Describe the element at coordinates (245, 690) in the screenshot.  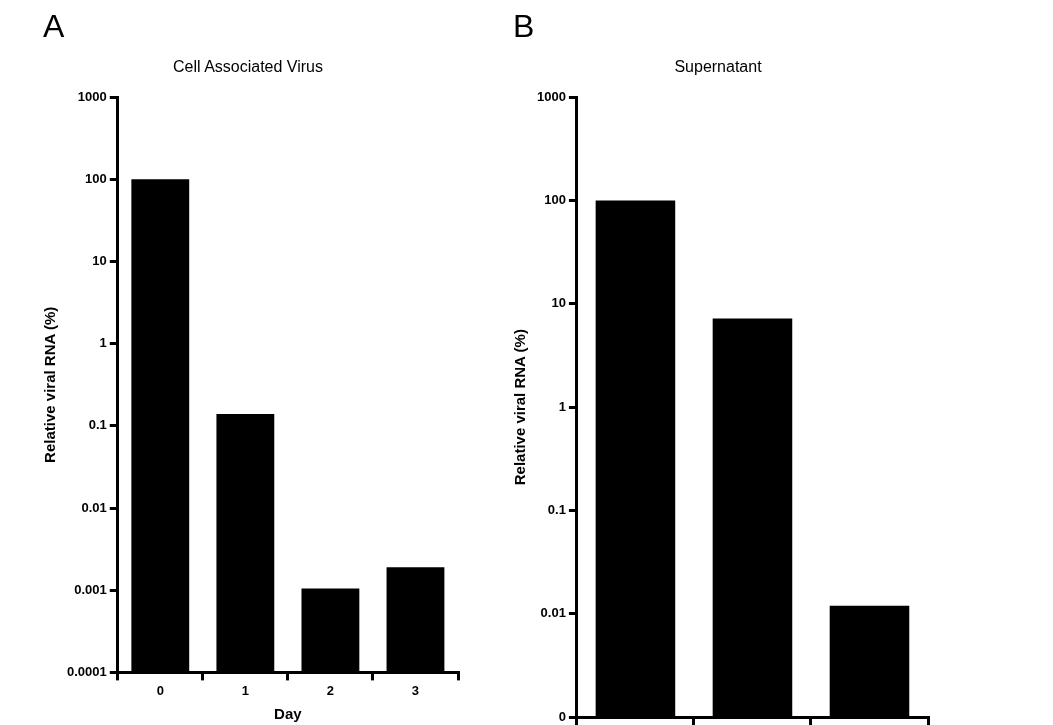
I see `x-tick-label: 1` at that location.